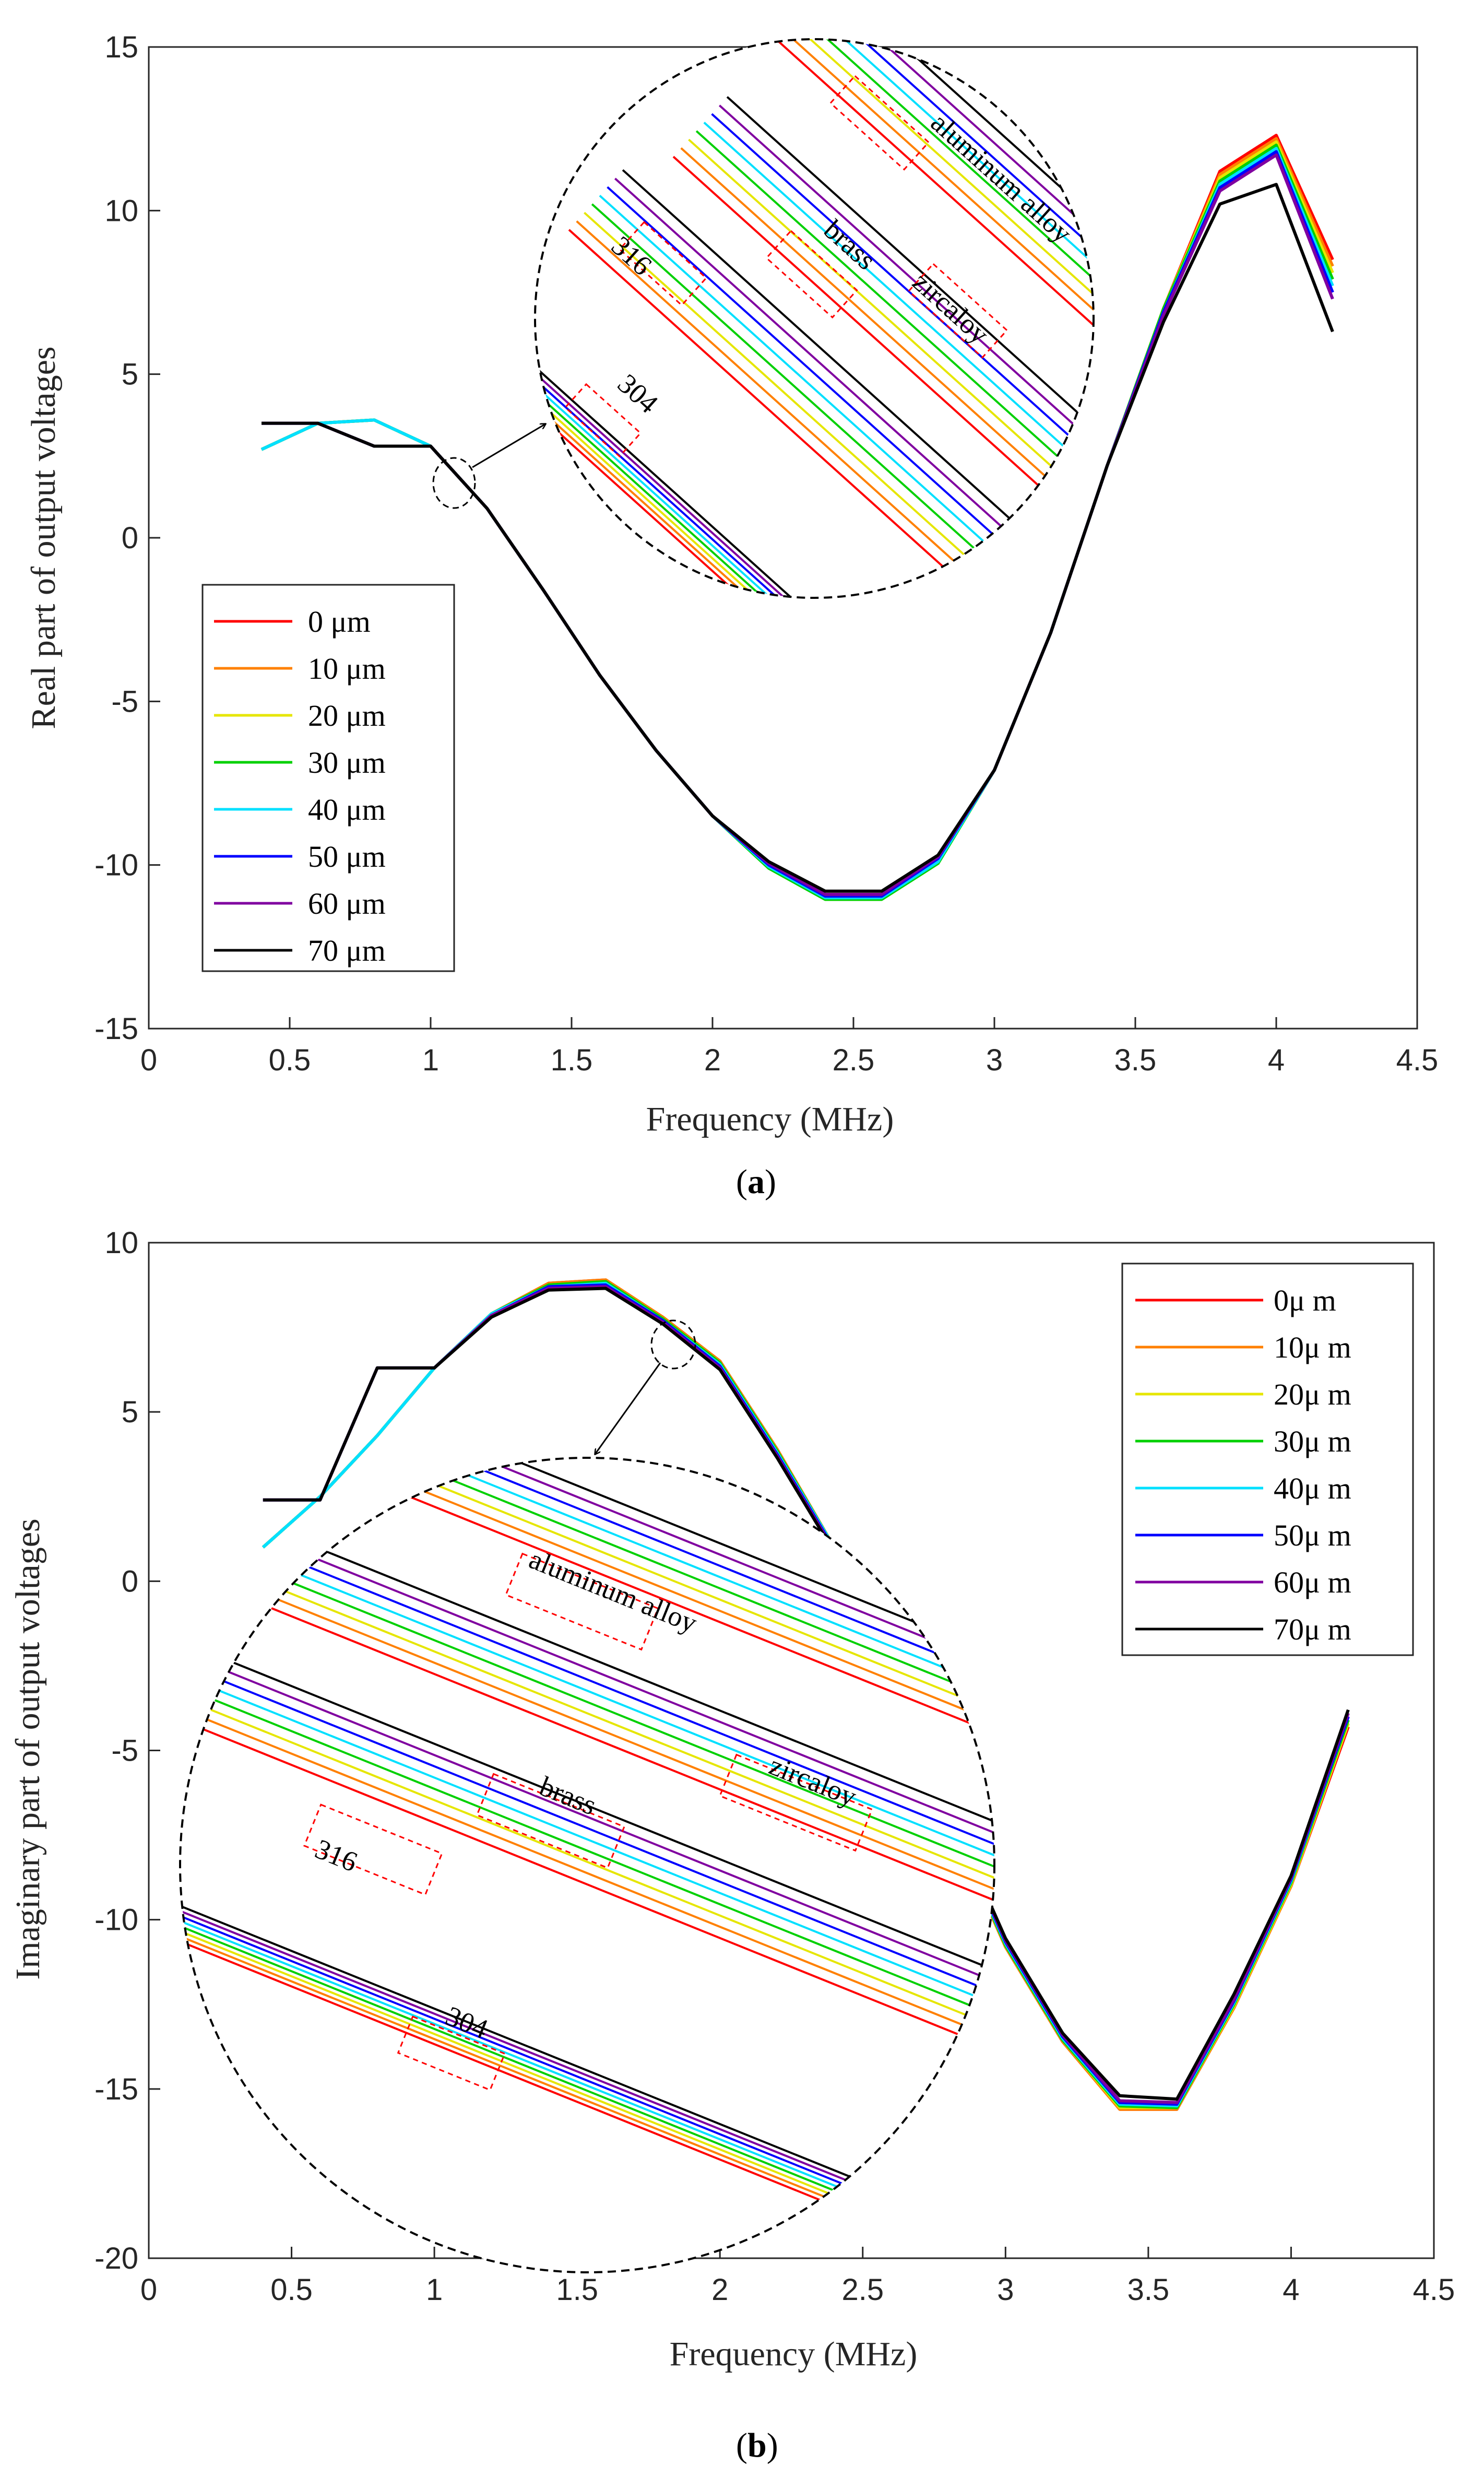 This screenshot has width=1484, height=2477. What do you see at coordinates (347, 763) in the screenshot?
I see `chart-a-legend-label-3: 30 μm` at bounding box center [347, 763].